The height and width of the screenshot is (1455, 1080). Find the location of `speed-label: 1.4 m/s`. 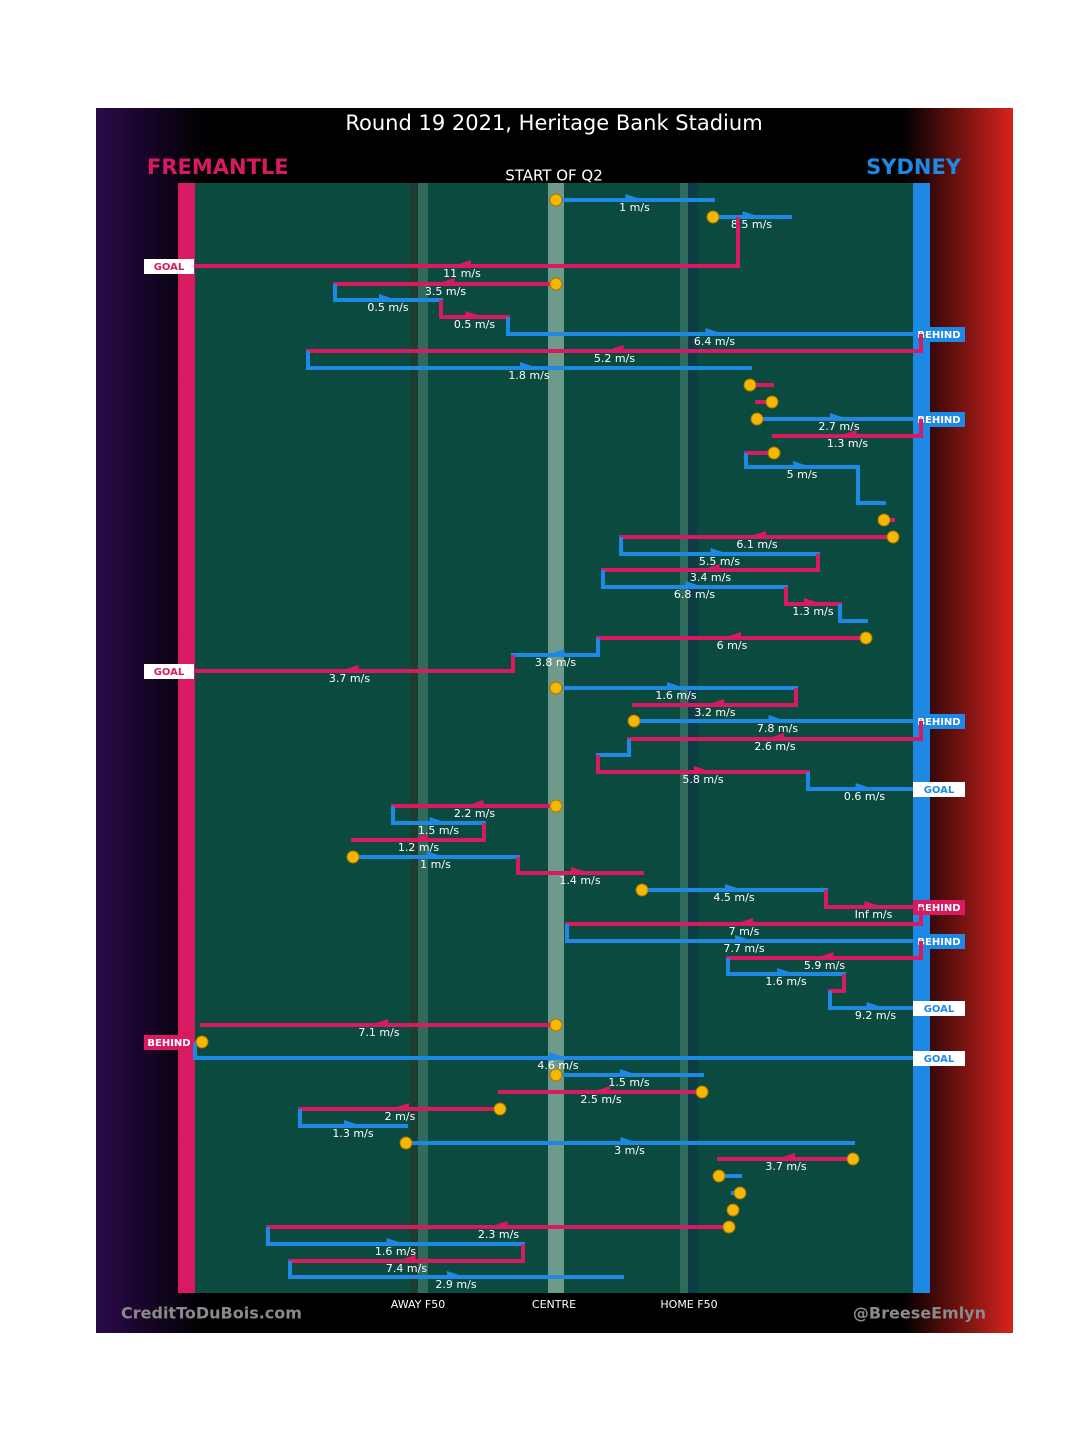

speed-label: 1.4 m/s is located at coordinates (579, 880).